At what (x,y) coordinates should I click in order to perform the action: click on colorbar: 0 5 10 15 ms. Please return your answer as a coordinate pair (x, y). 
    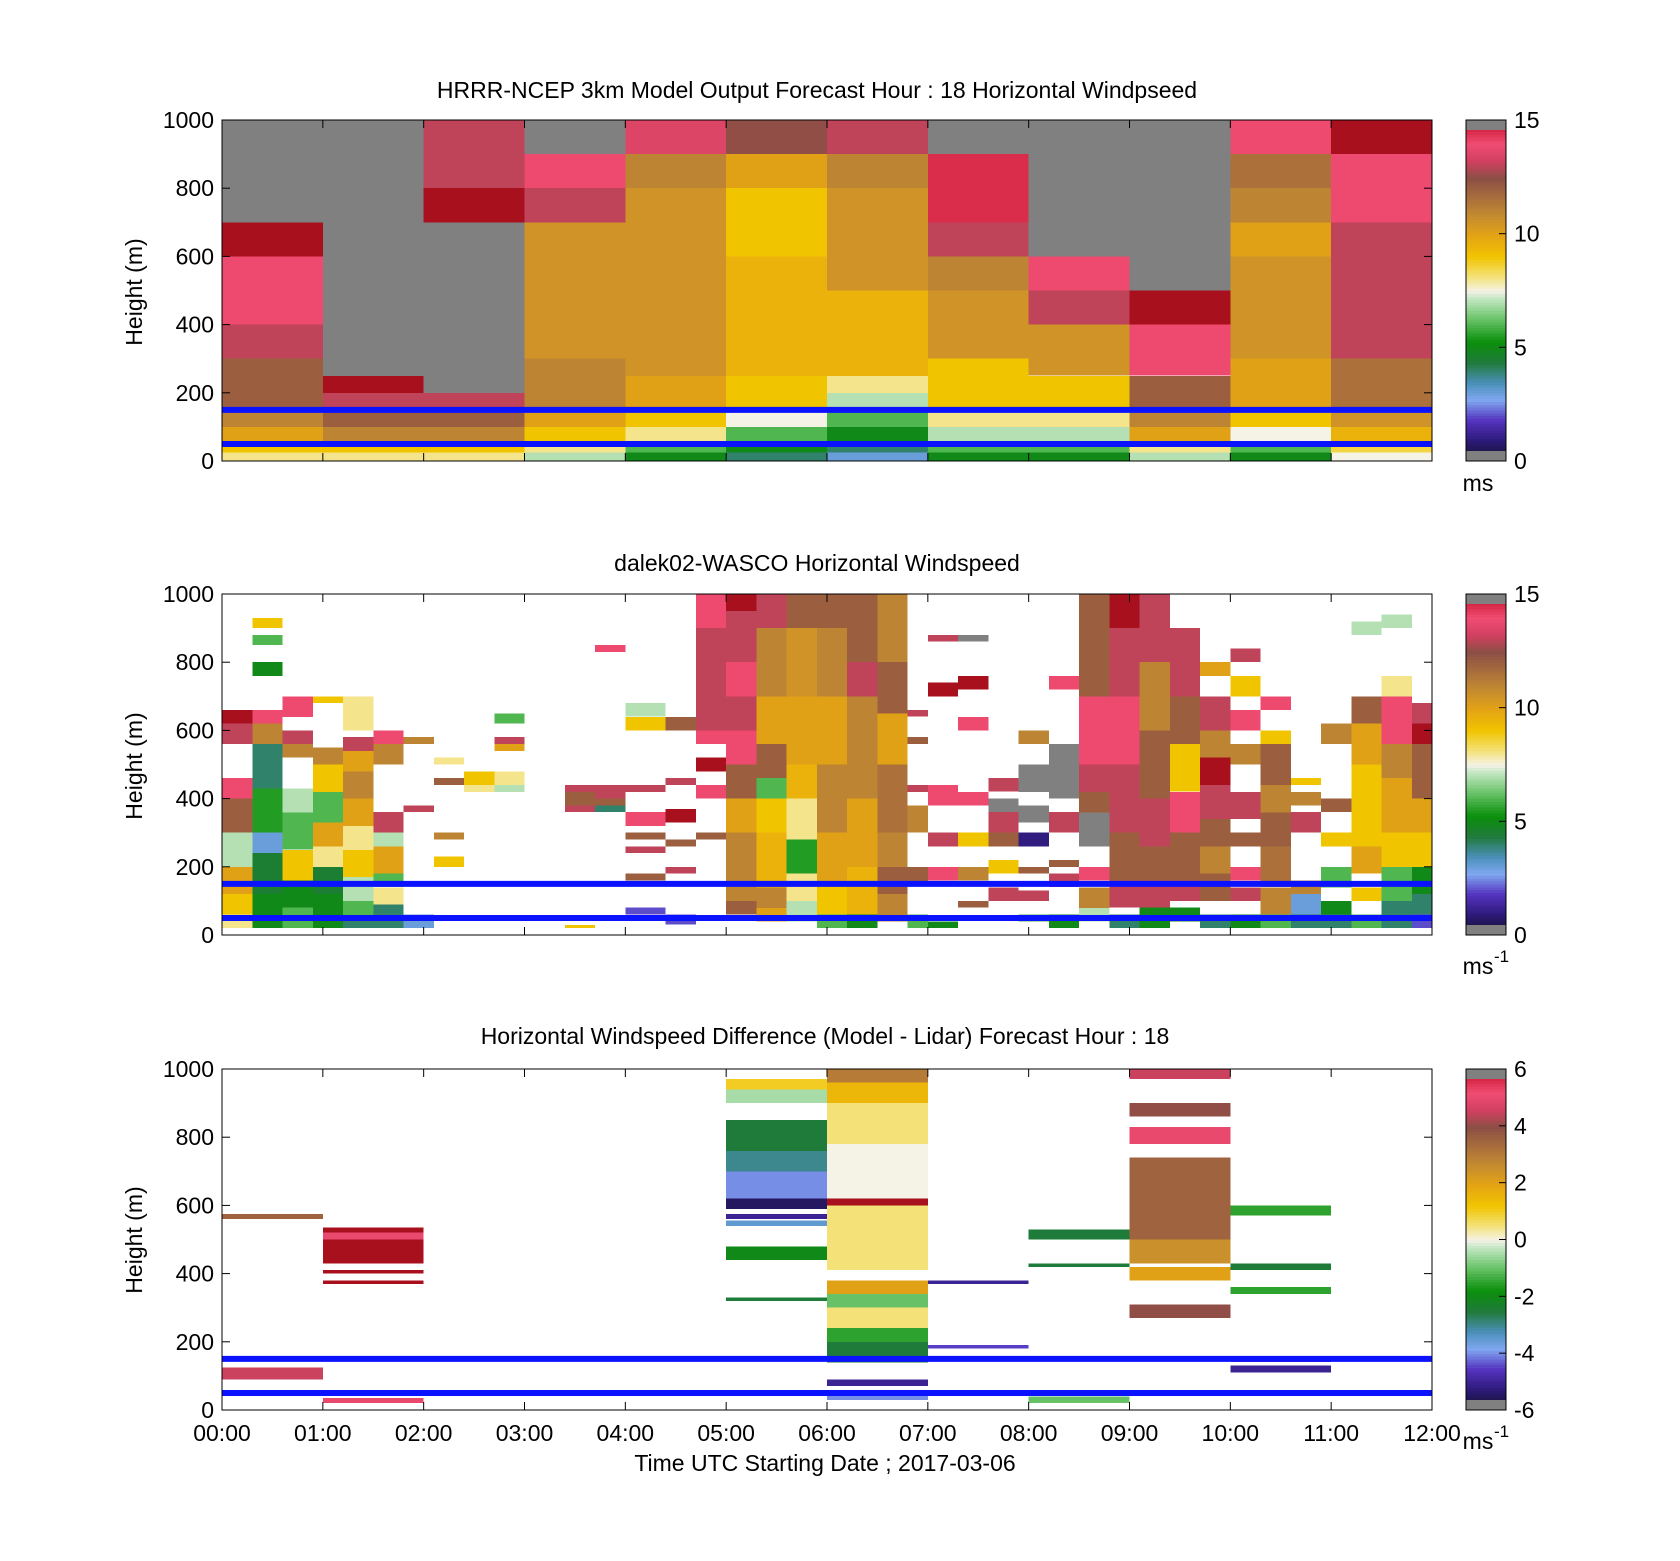
    Looking at the image, I should click on (1501, 301).